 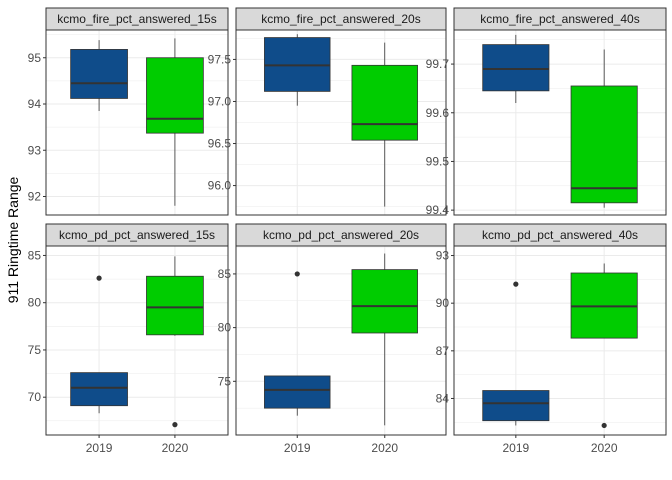 What do you see at coordinates (35, 197) in the screenshot?
I see `y-tick-label: 92` at bounding box center [35, 197].